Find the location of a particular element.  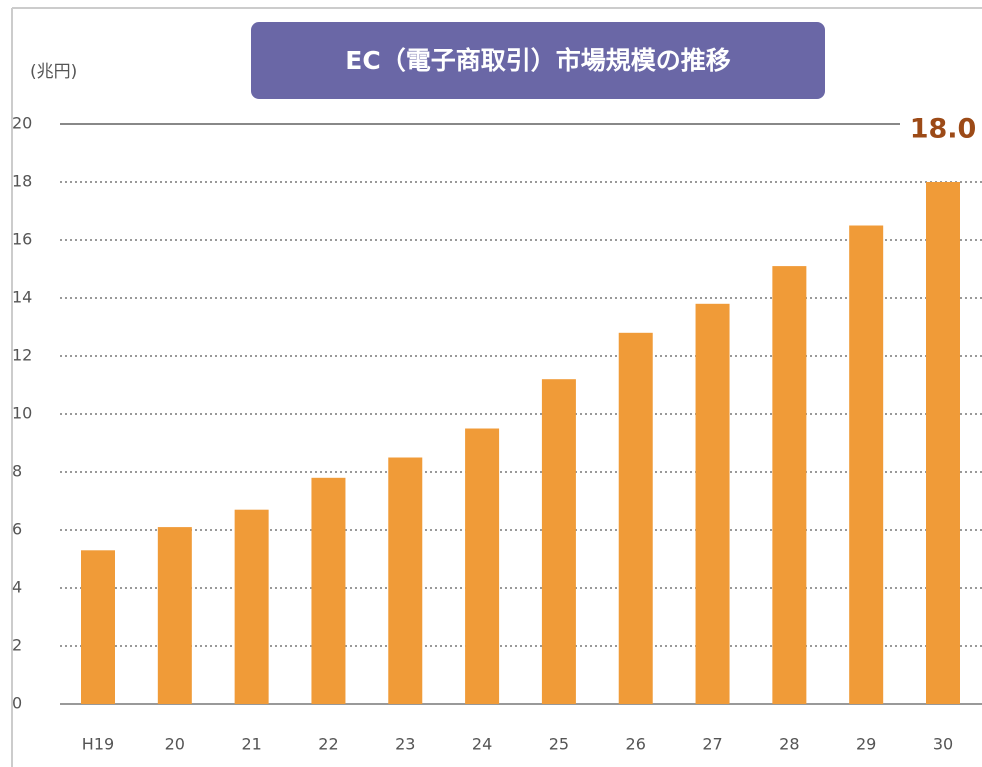

y-tick-label: 6 is located at coordinates (17, 529).